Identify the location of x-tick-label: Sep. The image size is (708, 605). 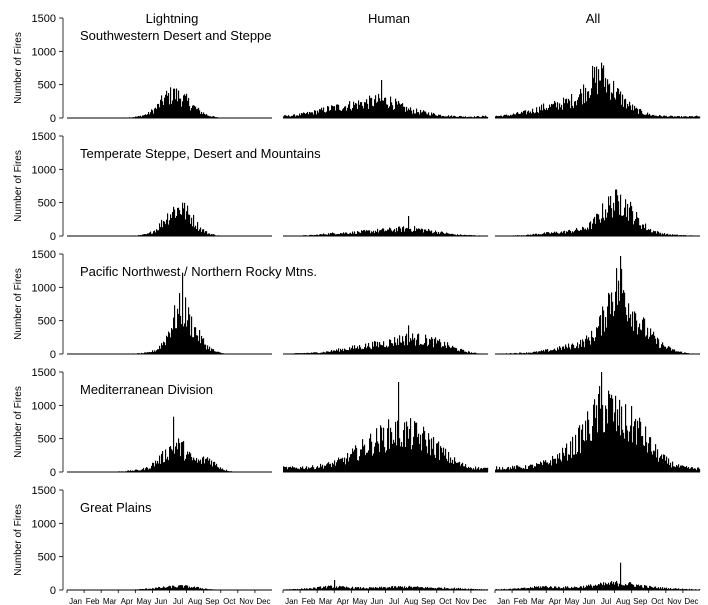
(212, 601).